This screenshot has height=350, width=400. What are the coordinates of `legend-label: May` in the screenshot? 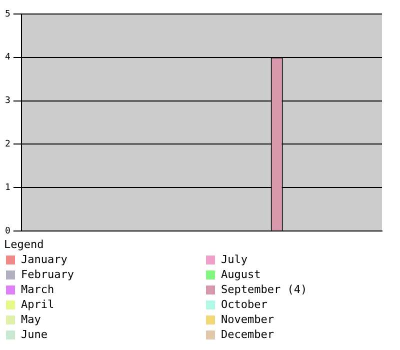 It's located at (31, 319).